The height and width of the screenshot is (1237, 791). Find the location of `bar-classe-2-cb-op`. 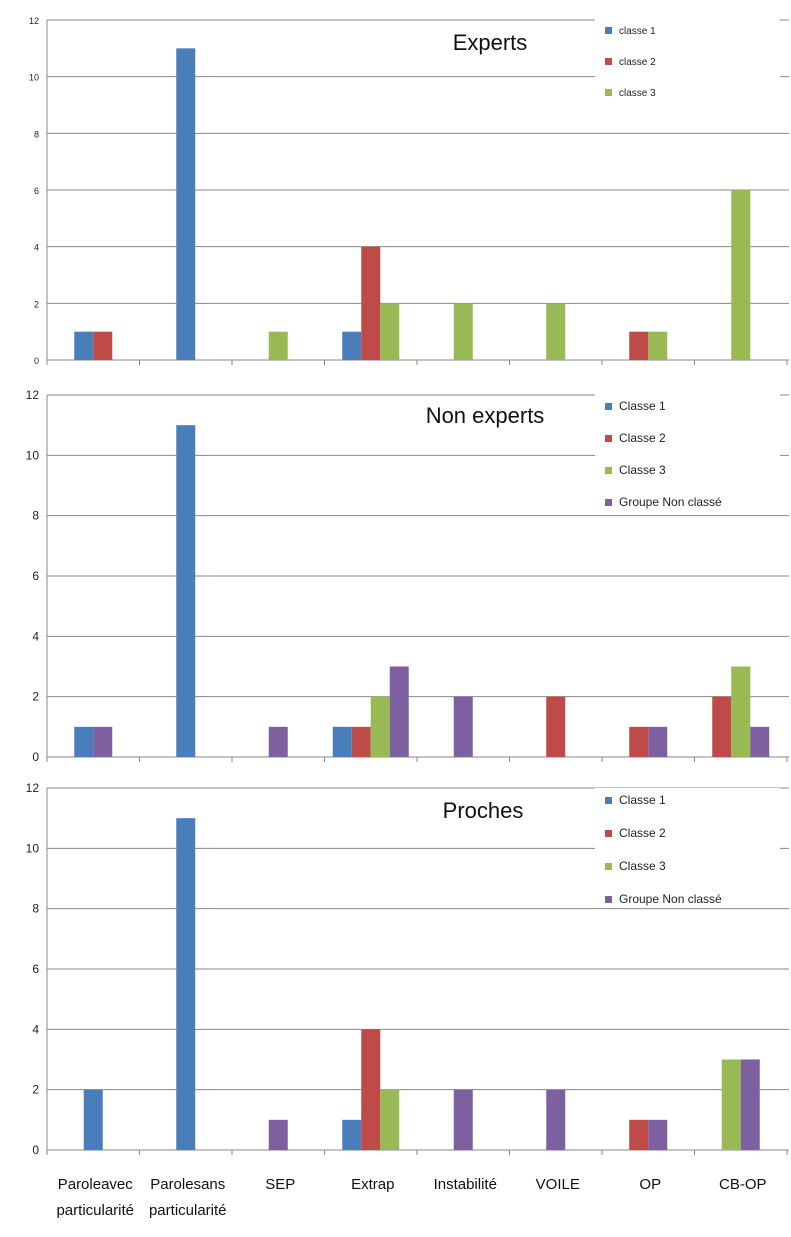

bar-classe-2-cb-op is located at coordinates (722, 726).